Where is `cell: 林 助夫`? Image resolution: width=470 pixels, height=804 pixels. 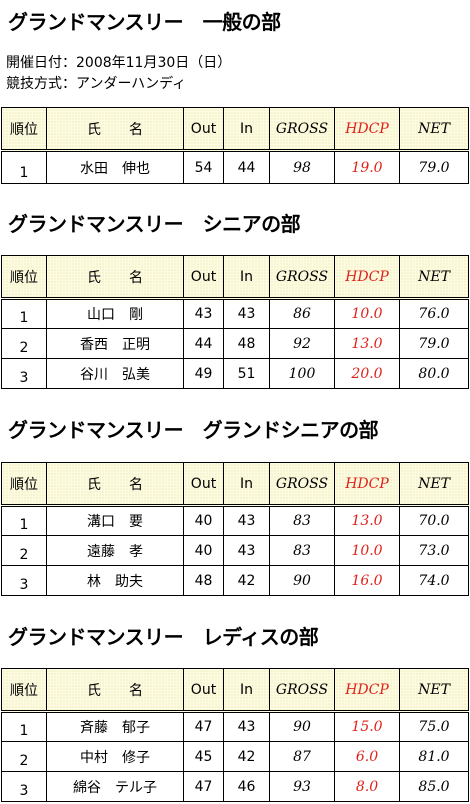 cell: 林 助夫 is located at coordinates (115, 580).